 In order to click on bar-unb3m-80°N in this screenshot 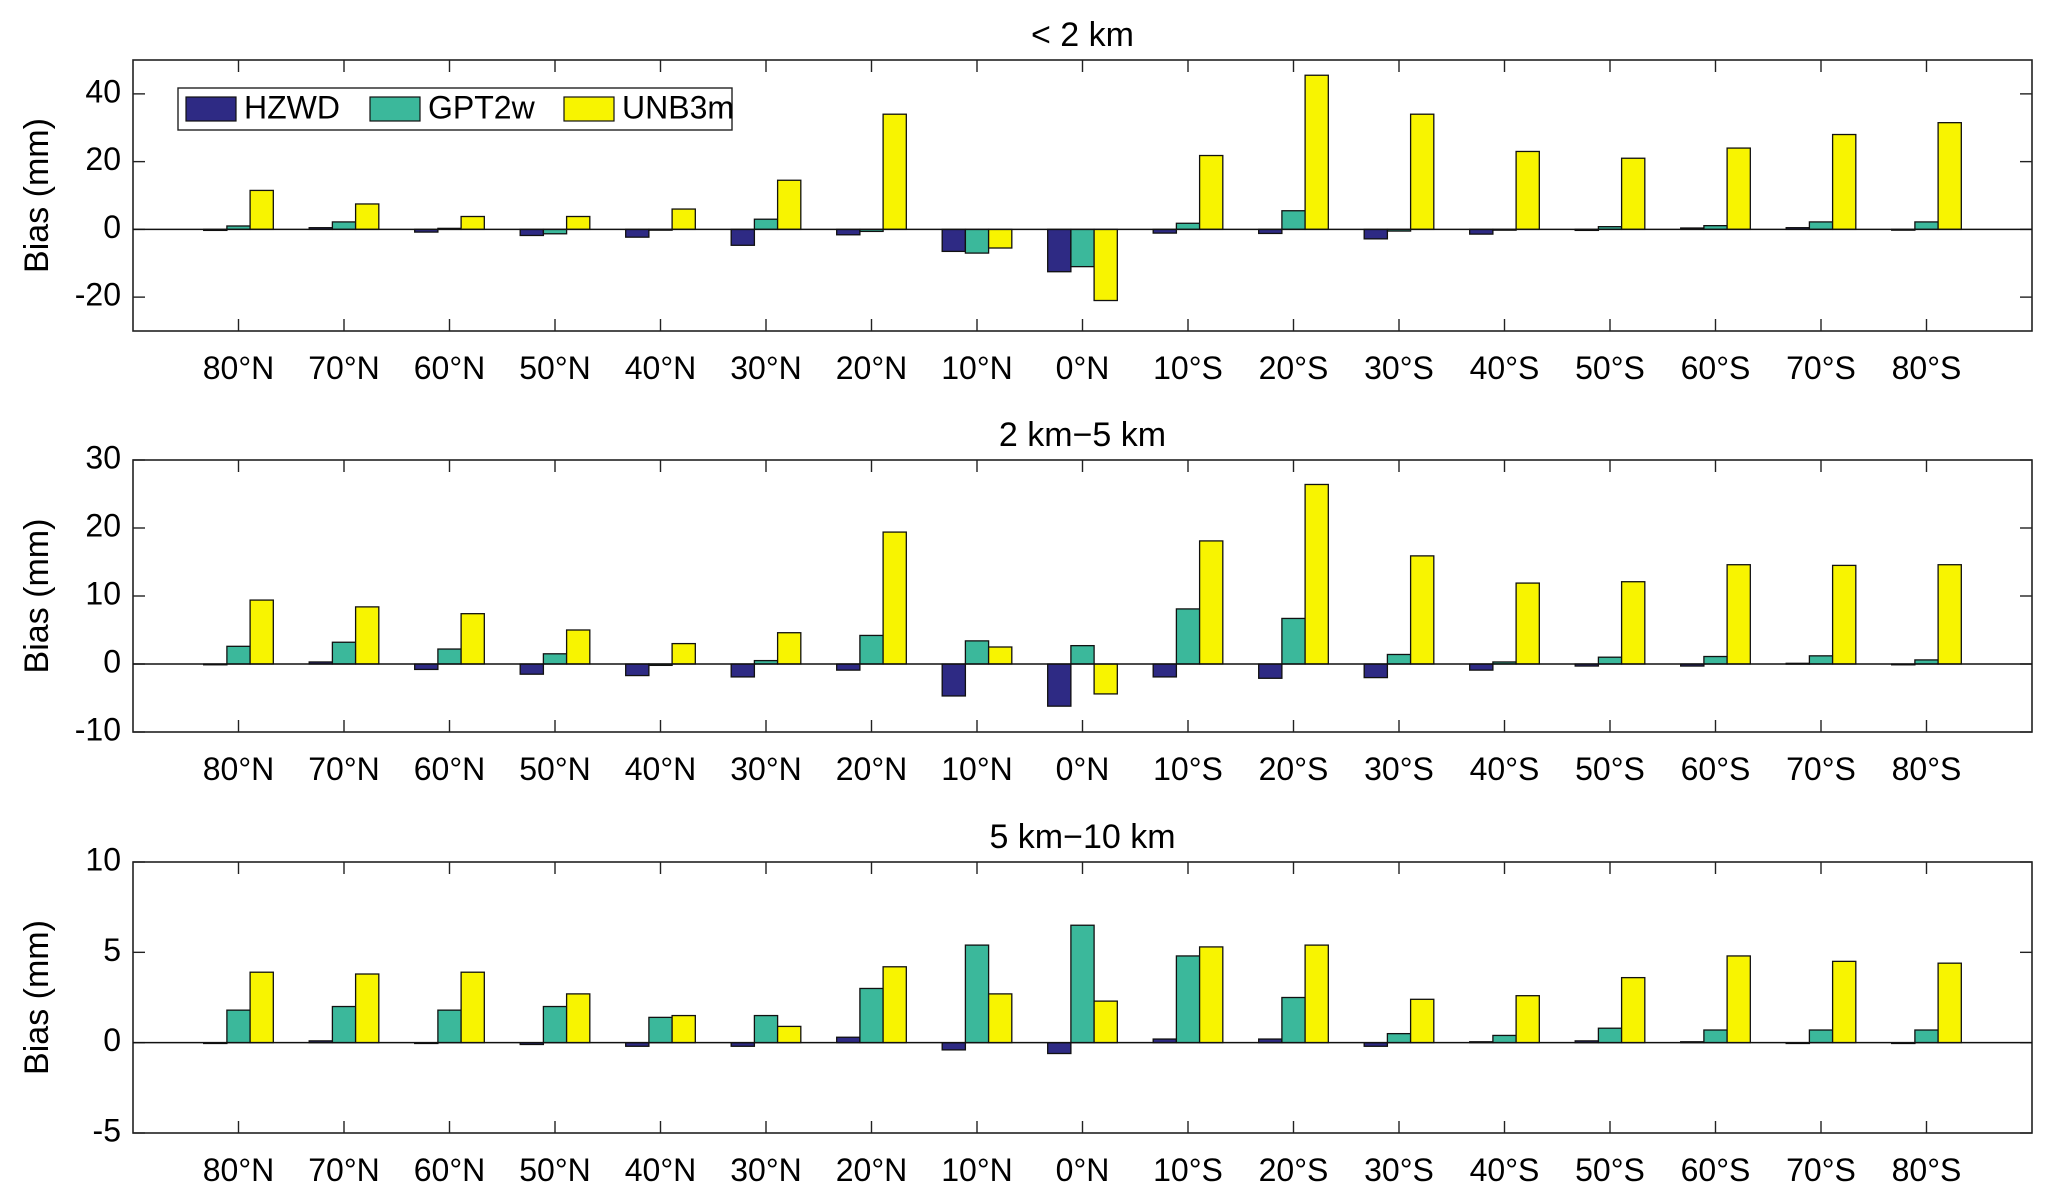, I will do `click(261, 210)`.